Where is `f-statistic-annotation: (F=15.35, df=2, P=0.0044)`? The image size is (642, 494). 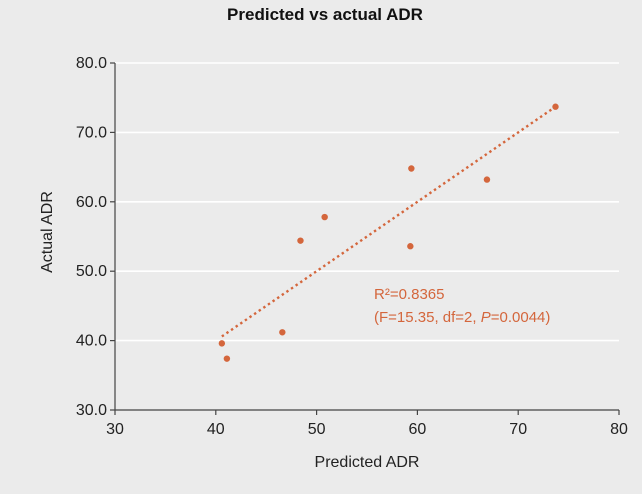 f-statistic-annotation: (F=15.35, df=2, P=0.0044) is located at coordinates (462, 317).